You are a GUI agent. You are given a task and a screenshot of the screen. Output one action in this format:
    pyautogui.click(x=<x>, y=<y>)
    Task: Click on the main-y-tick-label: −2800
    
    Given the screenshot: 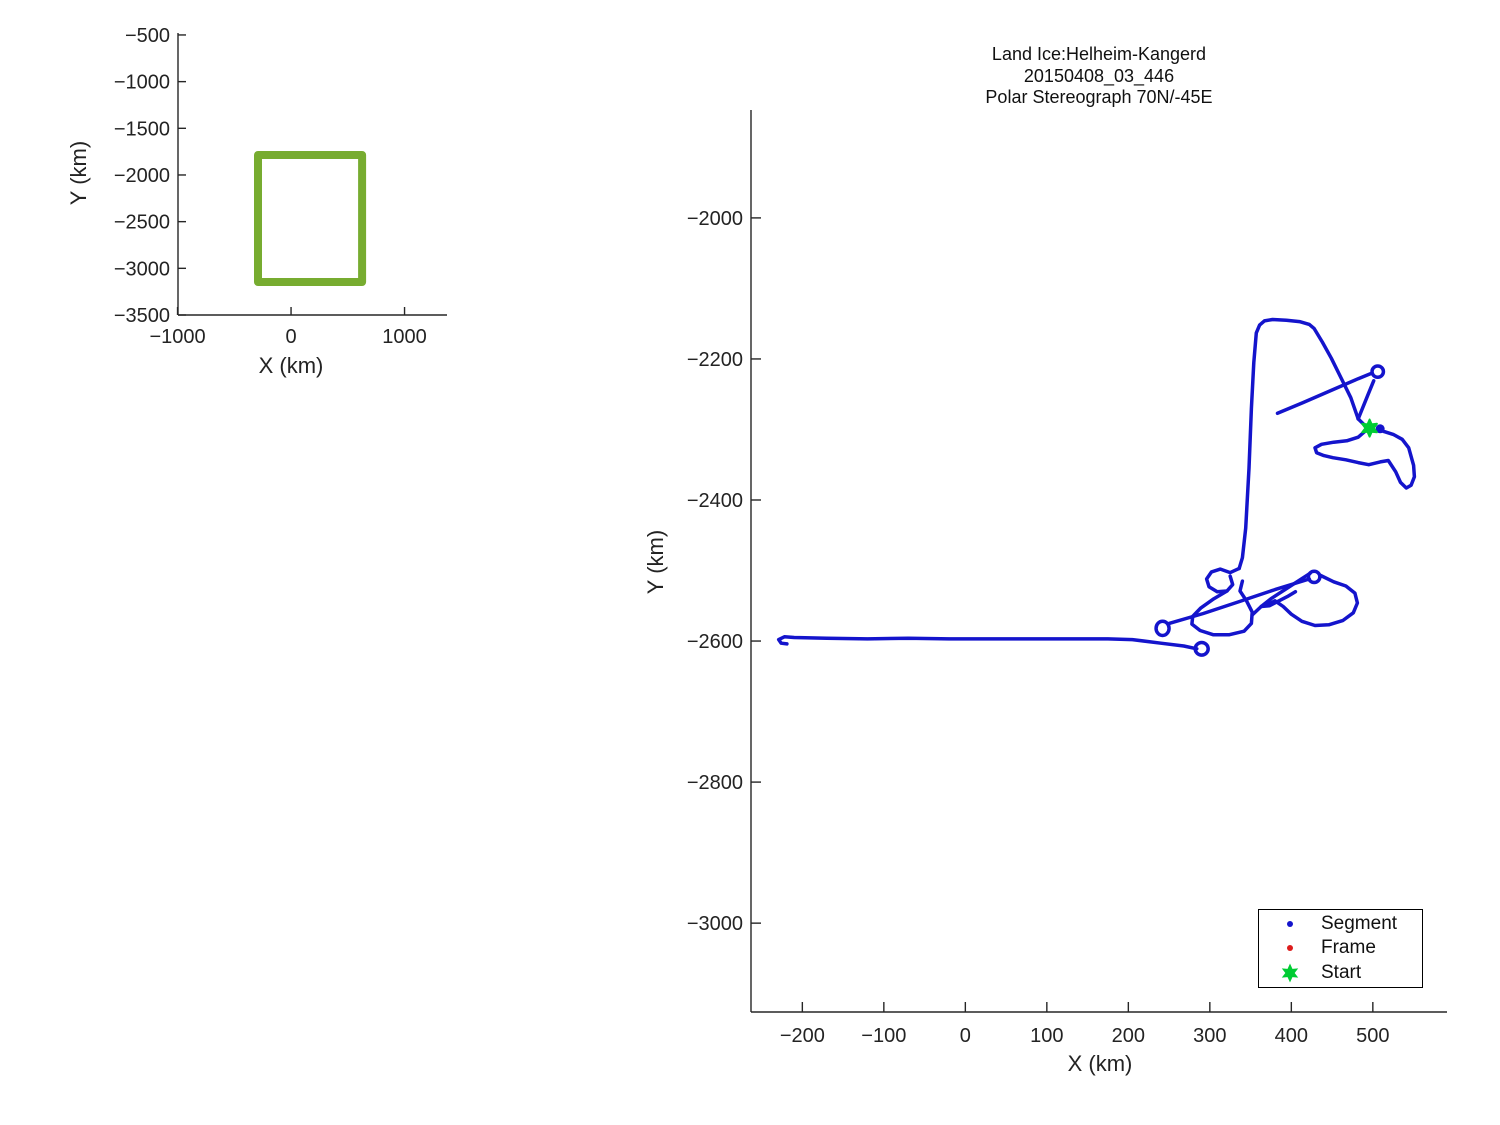 What is the action you would take?
    pyautogui.click(x=715, y=783)
    